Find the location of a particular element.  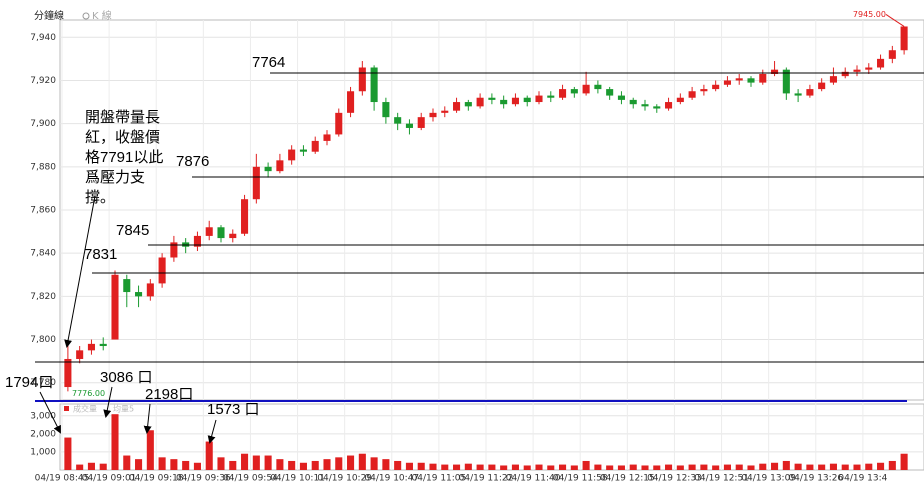

note-line: 爲壓力支 is located at coordinates (115, 177).